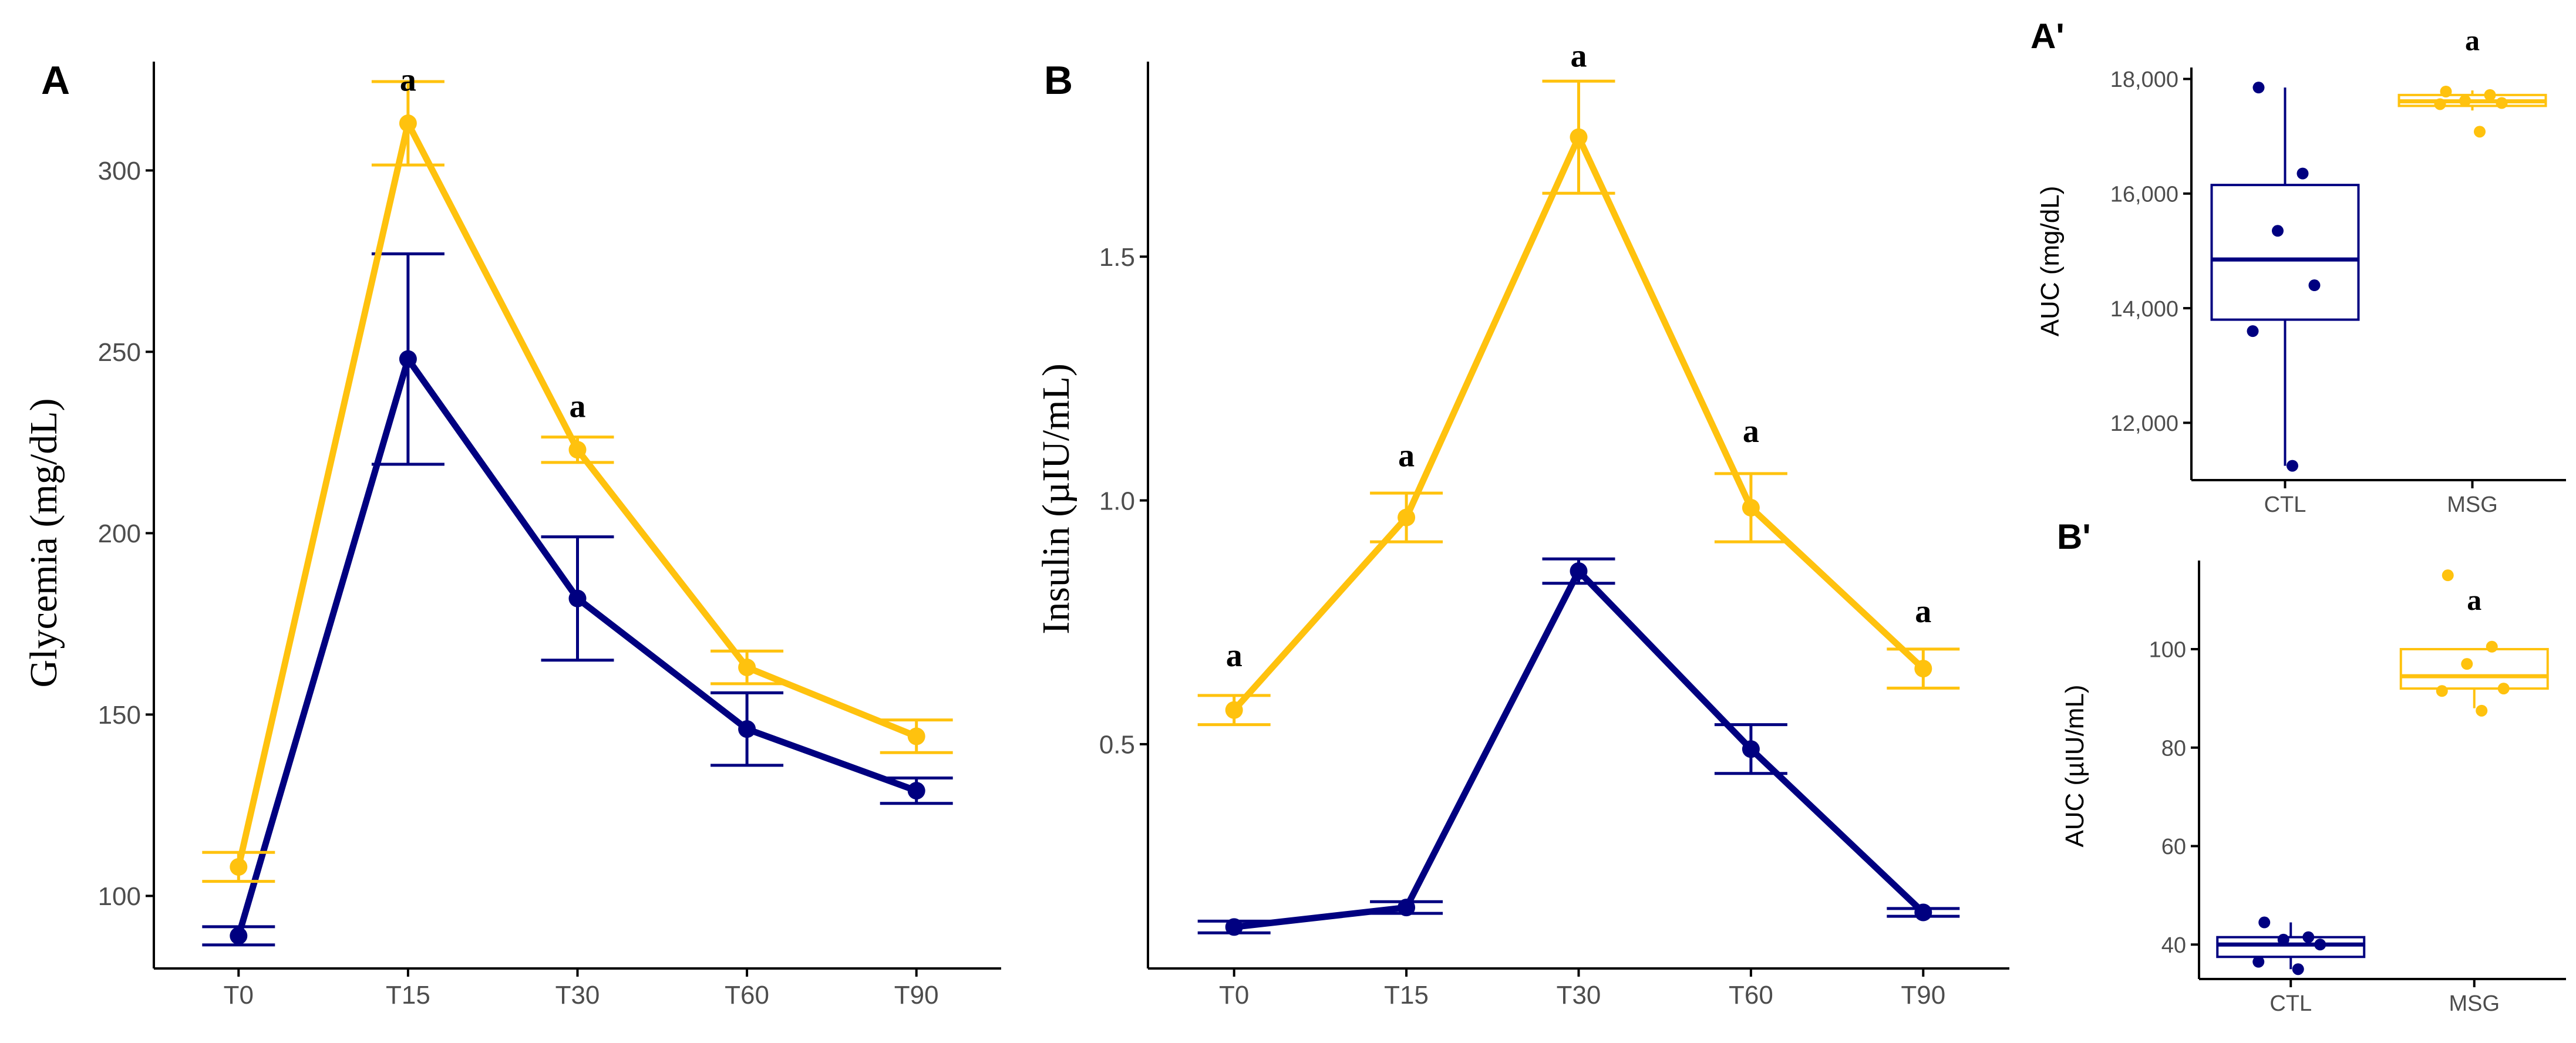 The image size is (2576, 1043). I want to click on panel-b-y-axis-title: Insulin (µIU/mL), so click(1056, 498).